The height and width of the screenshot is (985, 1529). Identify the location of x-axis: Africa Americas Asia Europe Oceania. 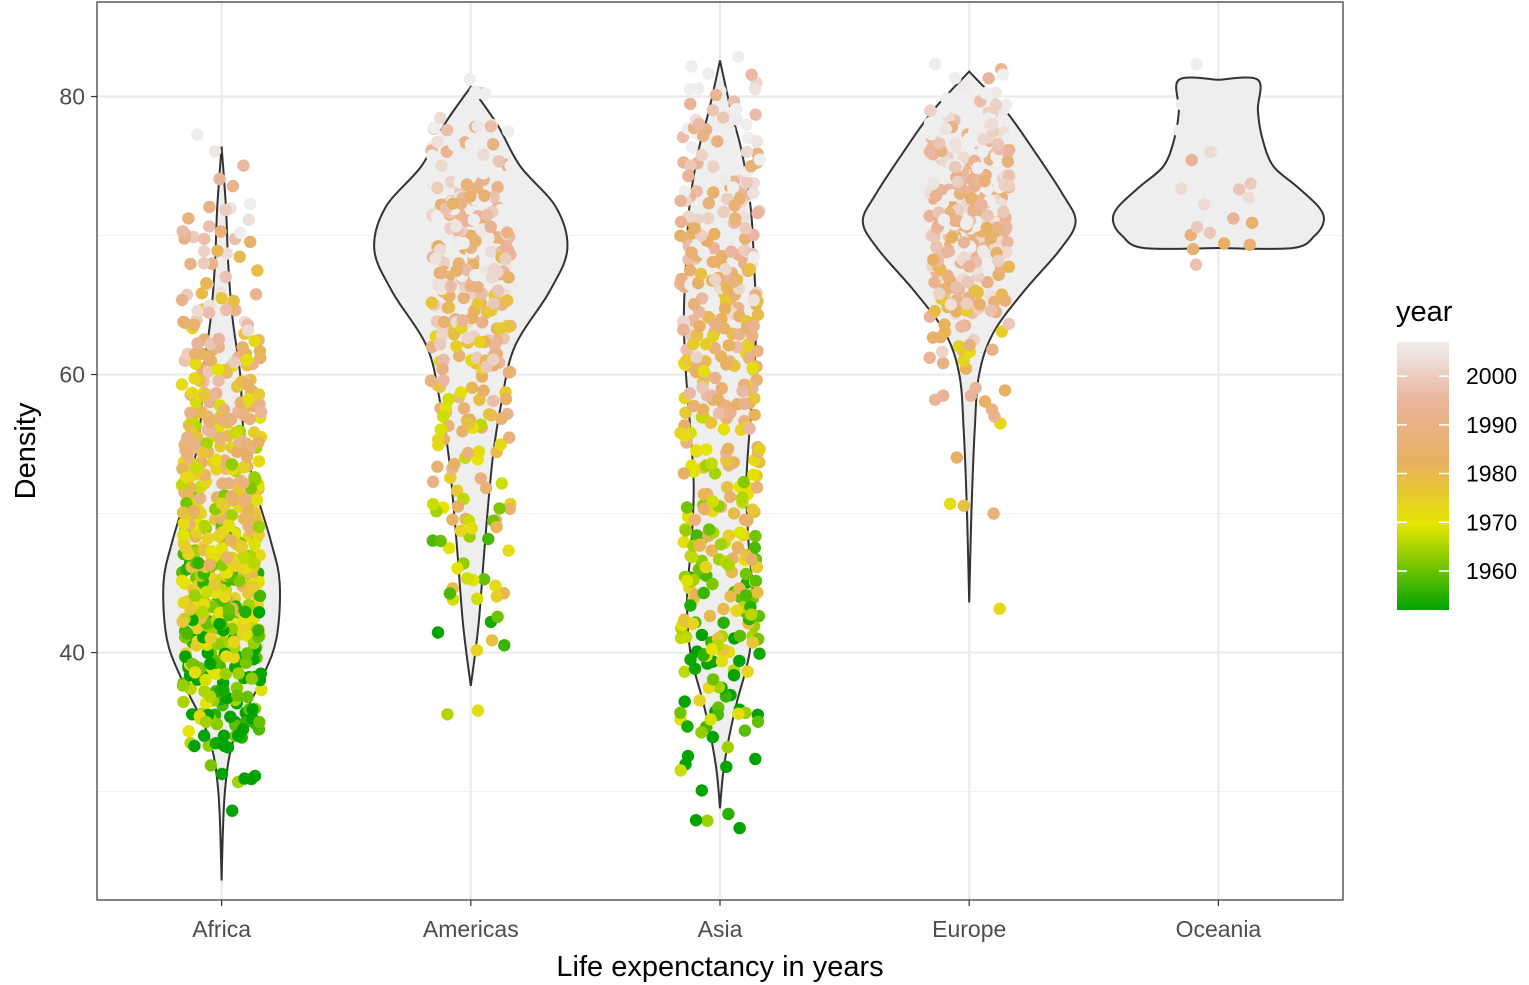
(726, 921).